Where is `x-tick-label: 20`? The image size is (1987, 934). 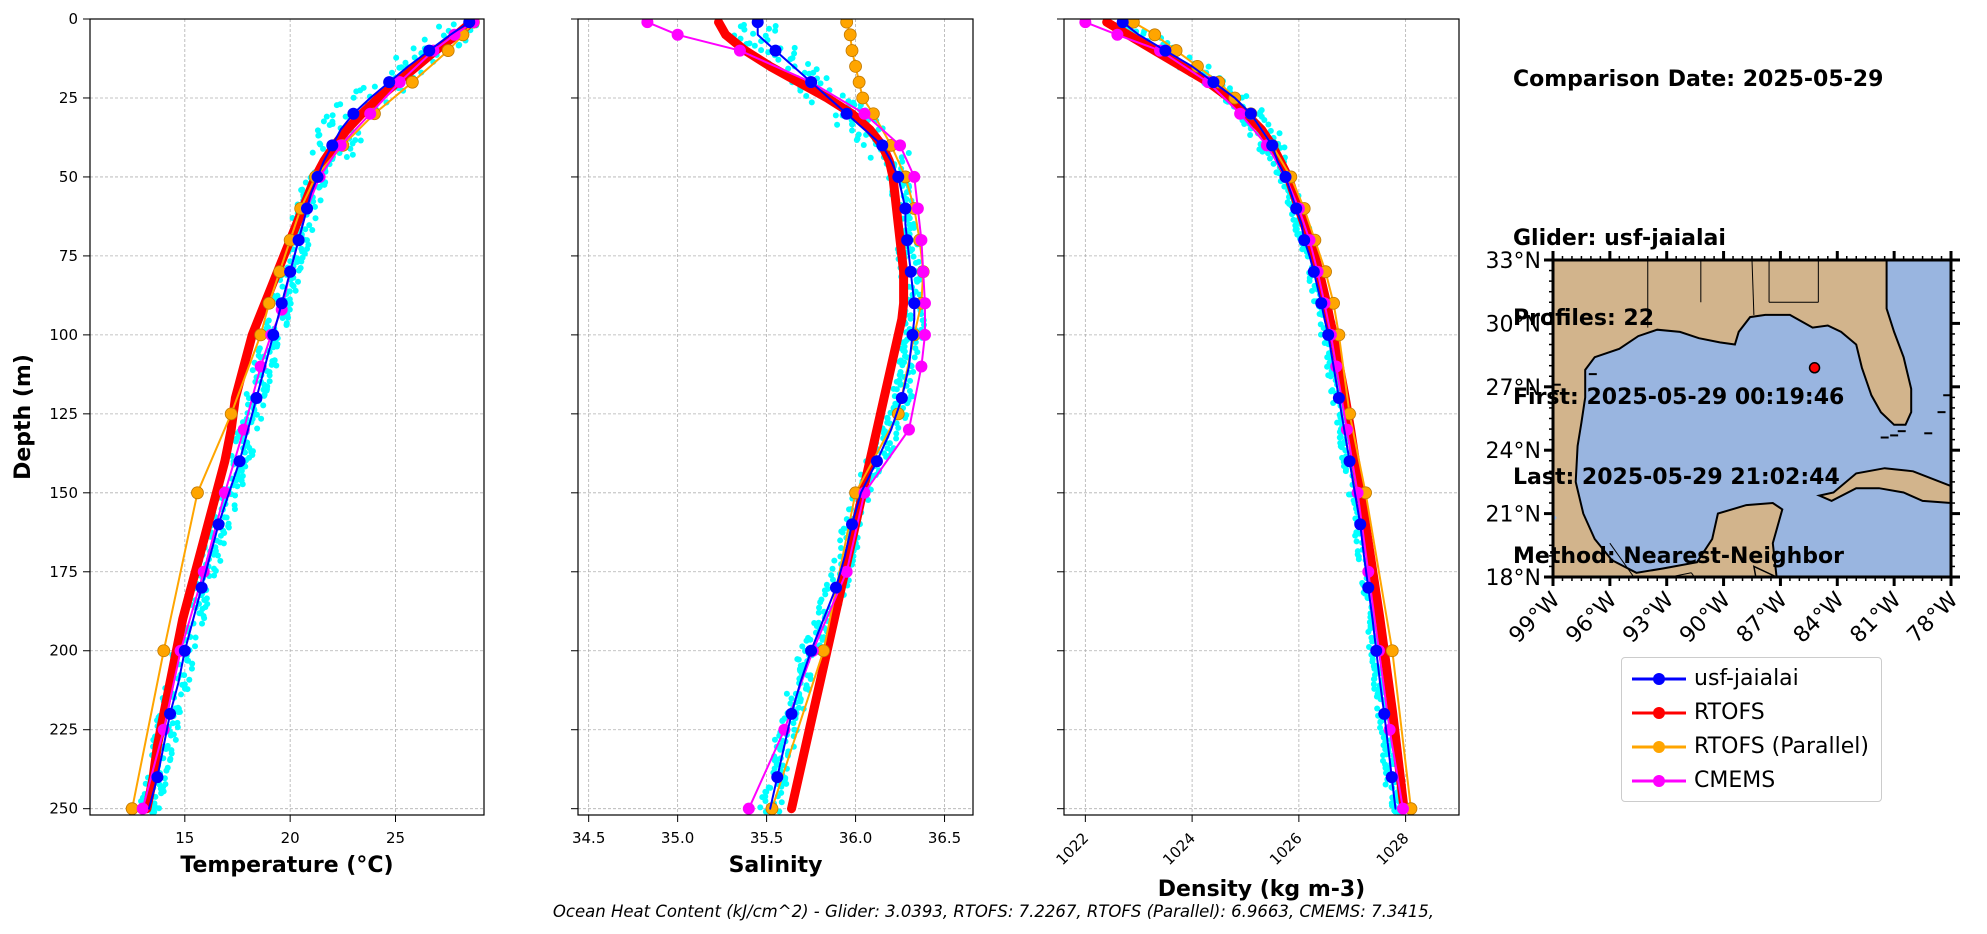
x-tick-label: 20 is located at coordinates (290, 838).